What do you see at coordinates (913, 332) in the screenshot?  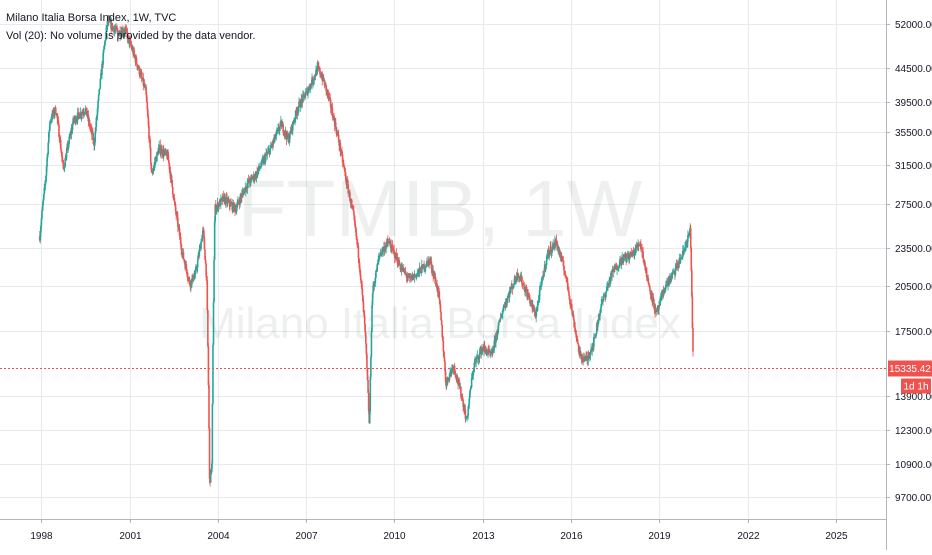 I see `y-tick-label: 17500.00` at bounding box center [913, 332].